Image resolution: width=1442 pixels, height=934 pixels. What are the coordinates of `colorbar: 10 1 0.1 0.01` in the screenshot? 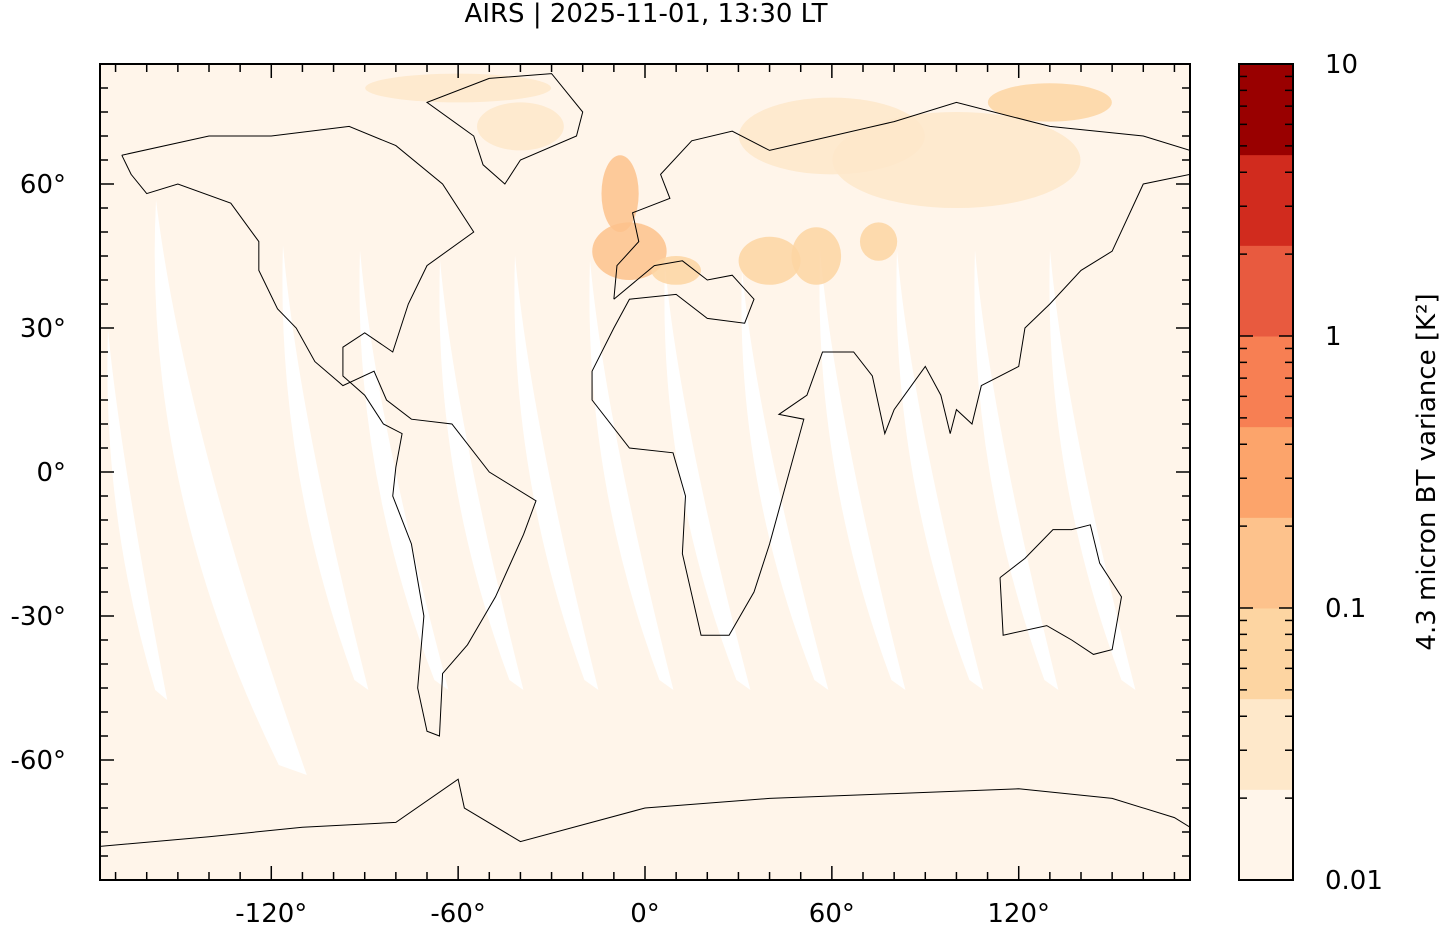 It's located at (1310, 473).